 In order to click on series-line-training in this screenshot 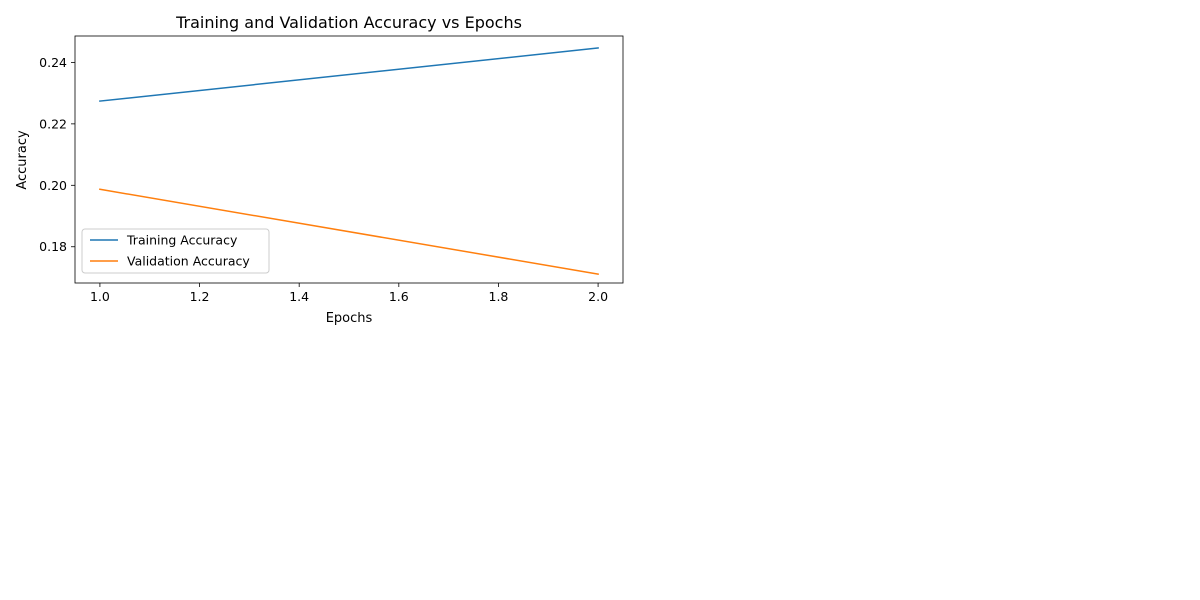, I will do `click(349, 74)`.